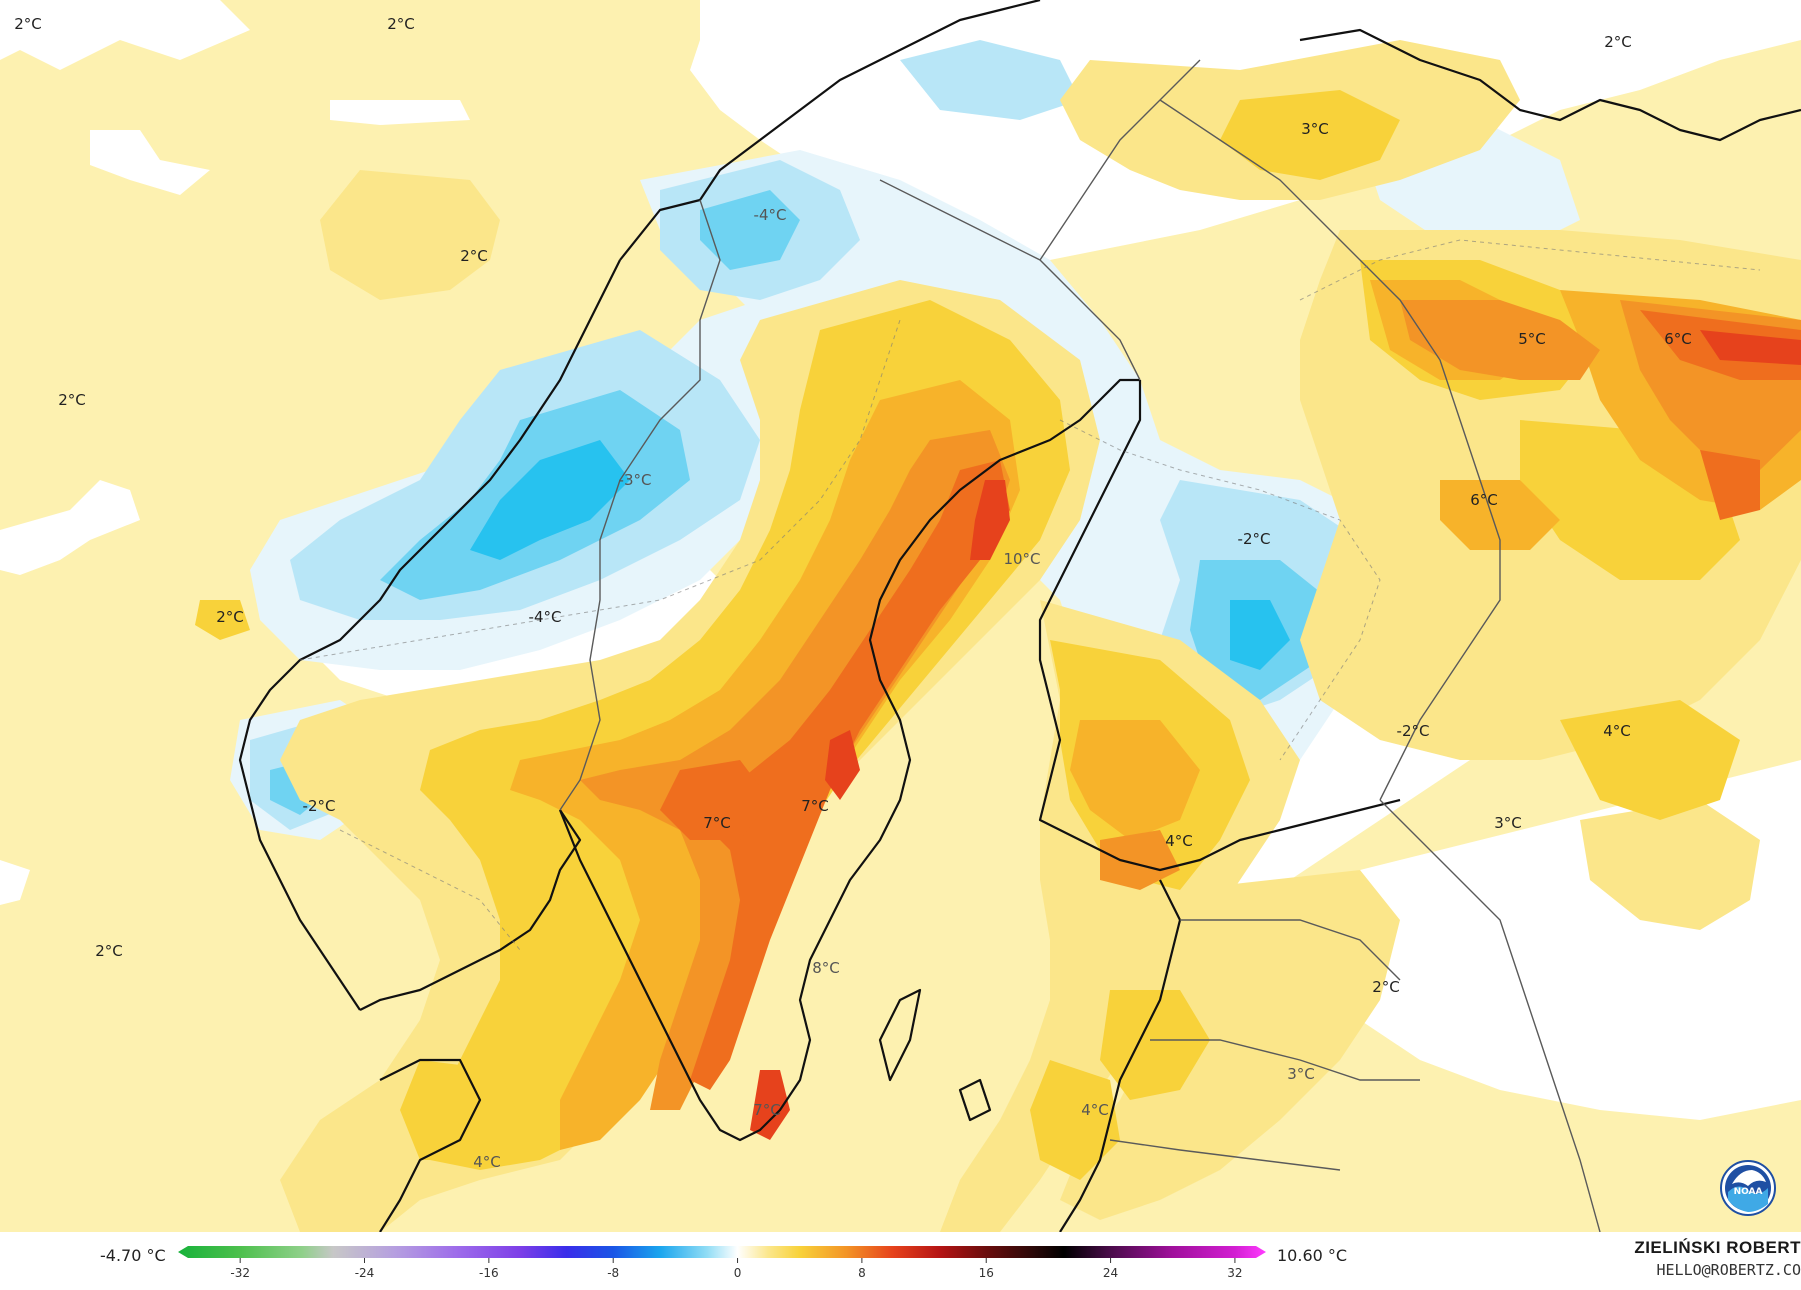  What do you see at coordinates (240, 1273) in the screenshot?
I see `colorbar-tick-label: -32` at bounding box center [240, 1273].